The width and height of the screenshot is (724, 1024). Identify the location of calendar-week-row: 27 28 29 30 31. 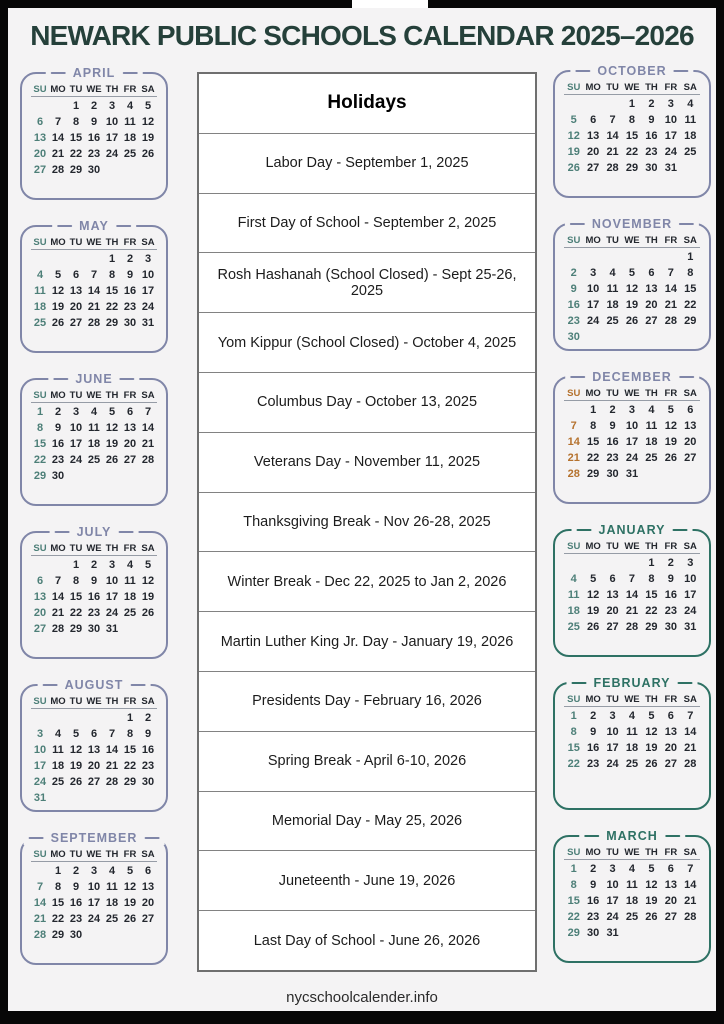
(94, 629).